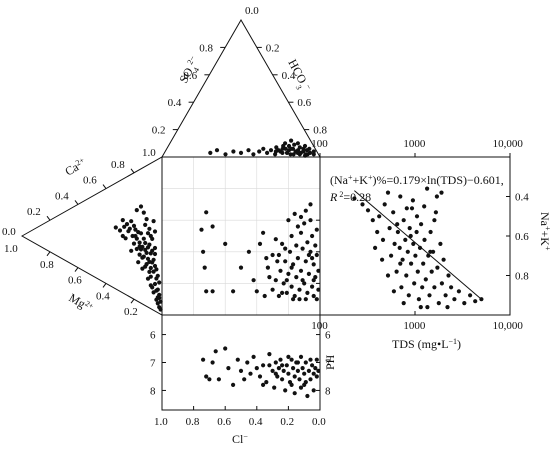 The image size is (550, 449). Describe the element at coordinates (34, 212) in the screenshot. I see `cation-ca-tick: 0.2` at that location.